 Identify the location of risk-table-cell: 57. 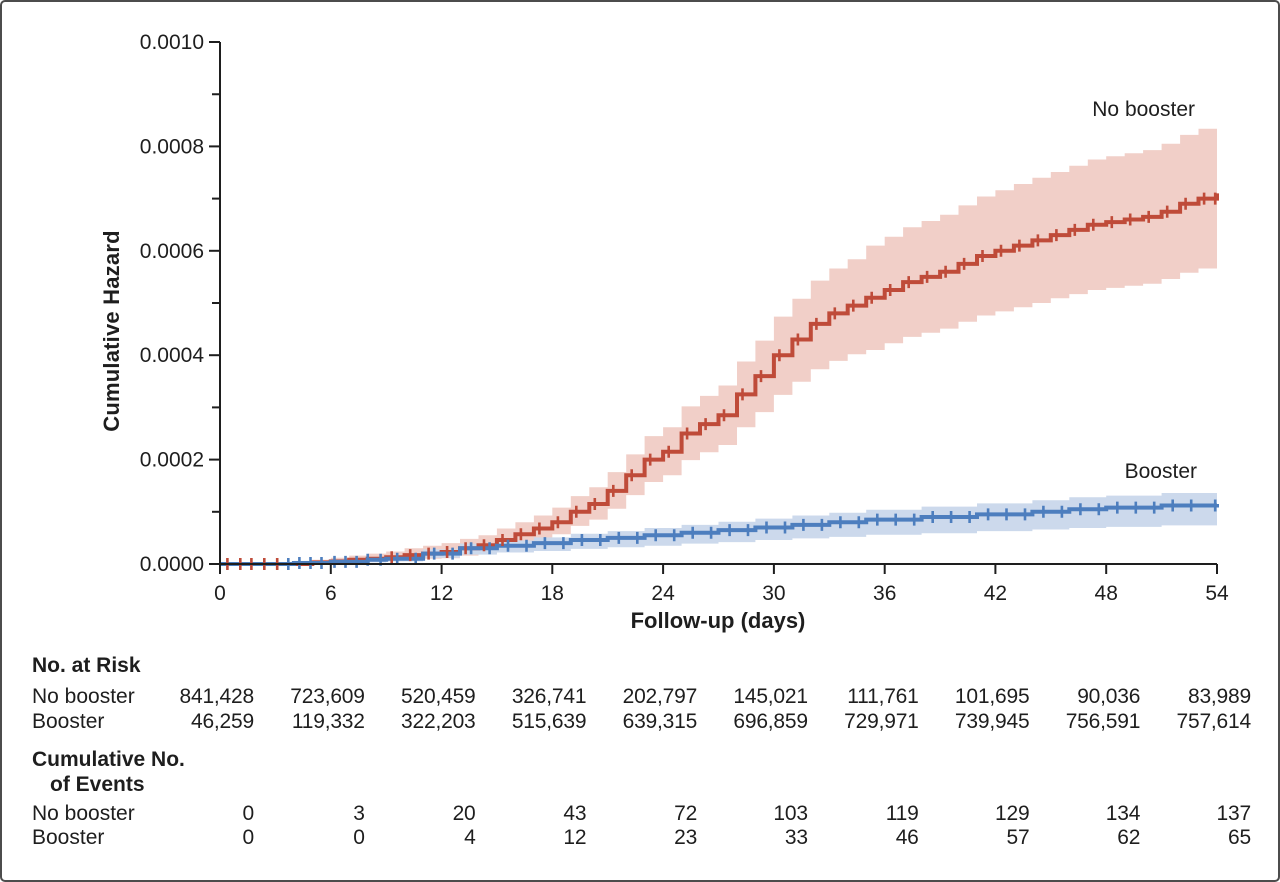
(1018, 837).